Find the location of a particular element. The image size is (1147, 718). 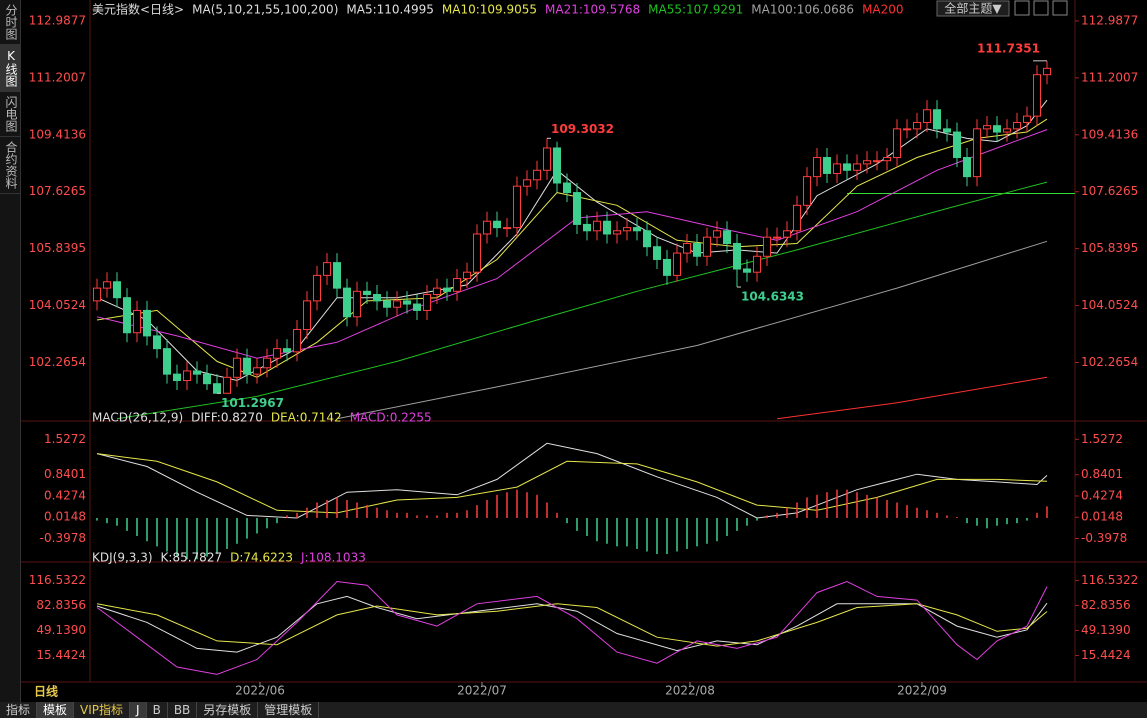

y-tick-label: 111.2007 is located at coordinates (57, 77).